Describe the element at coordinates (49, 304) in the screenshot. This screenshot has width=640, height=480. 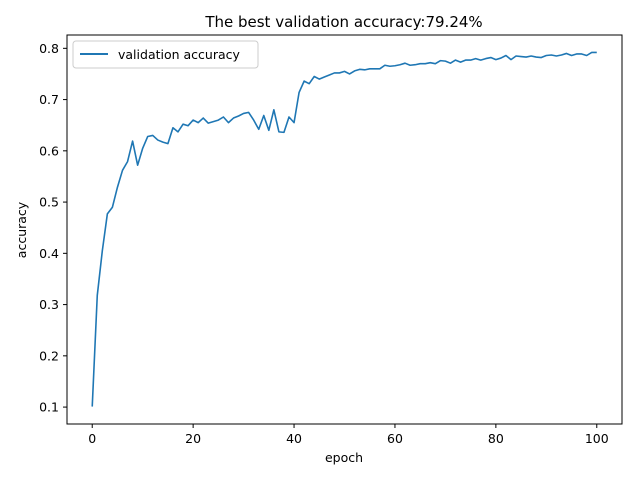
I see `y-tick-label: 0.3` at that location.